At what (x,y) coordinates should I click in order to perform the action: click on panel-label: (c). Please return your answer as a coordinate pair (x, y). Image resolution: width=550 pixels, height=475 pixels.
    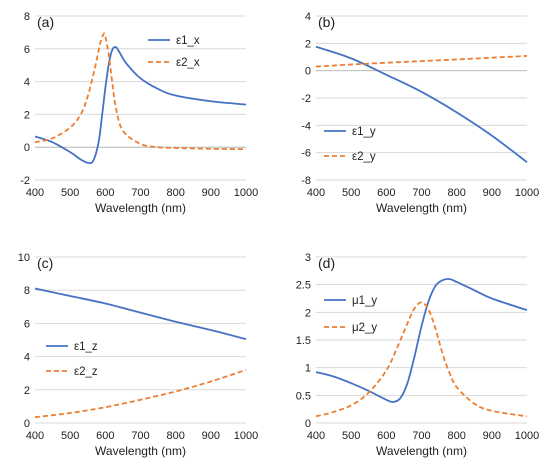
    Looking at the image, I should click on (45, 263).